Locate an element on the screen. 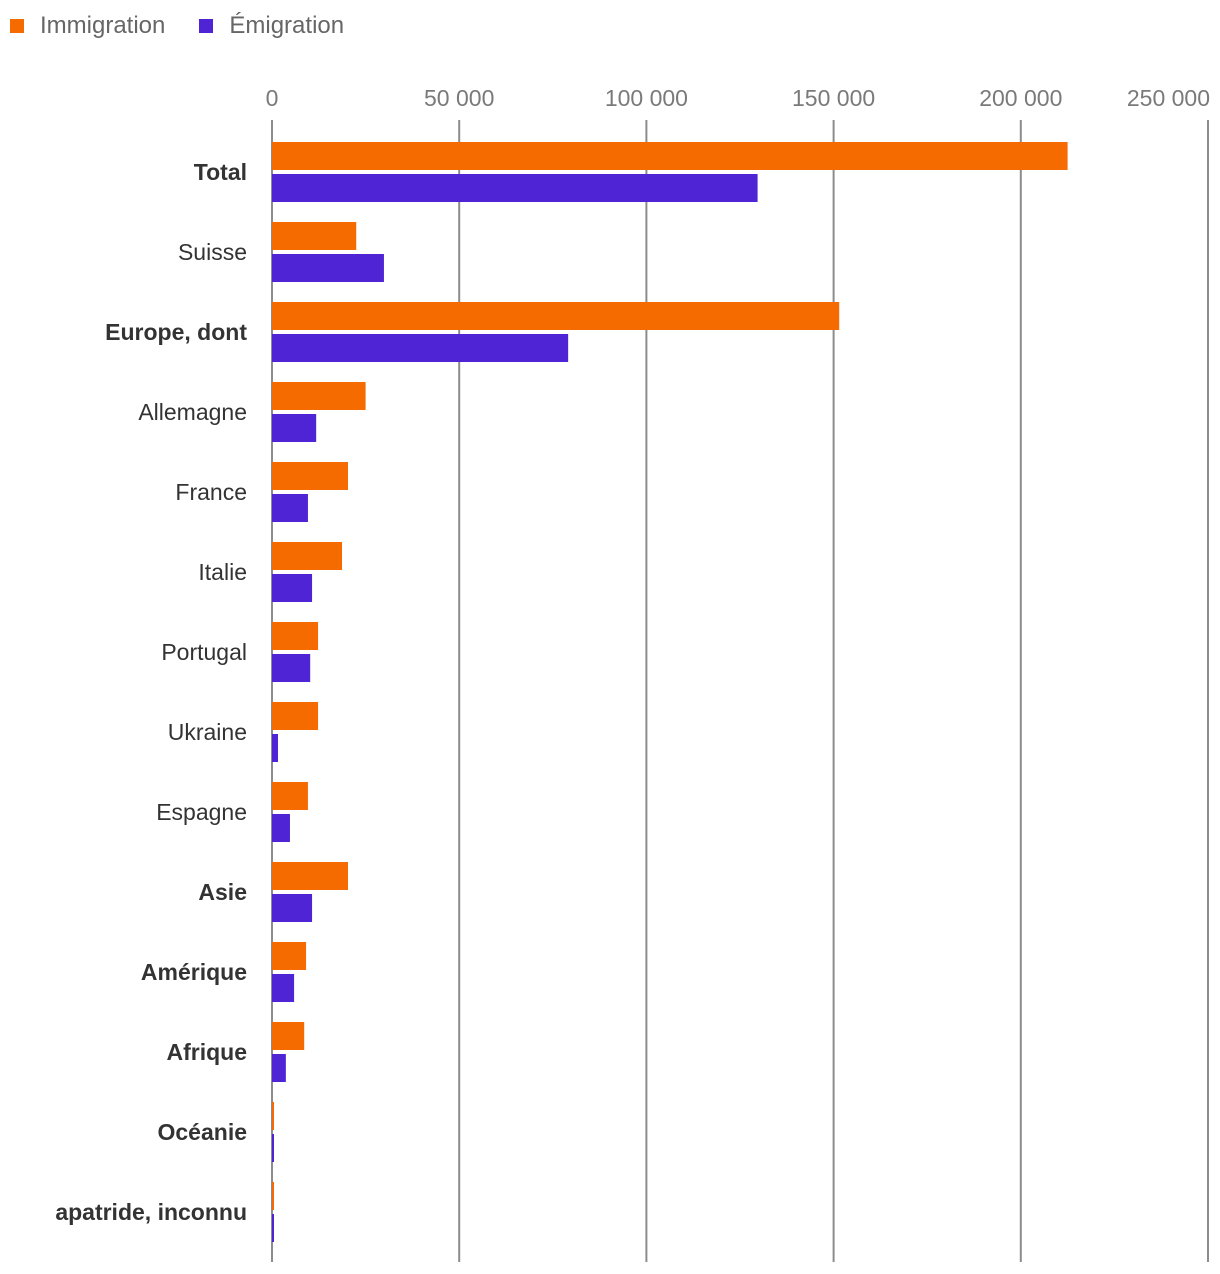  category-label: Italie is located at coordinates (222, 572).